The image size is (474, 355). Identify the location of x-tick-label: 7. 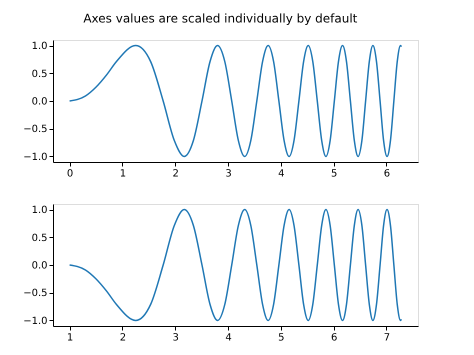
(387, 338).